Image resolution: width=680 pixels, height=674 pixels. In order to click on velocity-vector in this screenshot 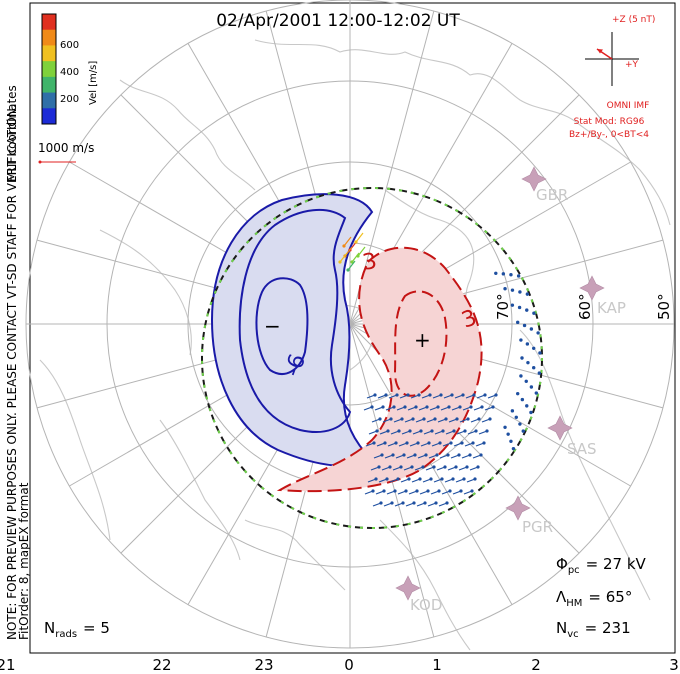, I will do `click(359, 237)`.